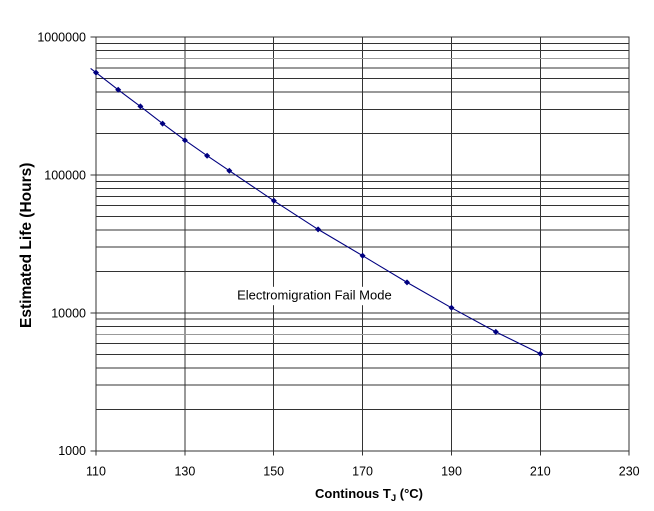 The image size is (654, 511). What do you see at coordinates (65, 176) in the screenshot?
I see `svg-text: 100000` at bounding box center [65, 176].